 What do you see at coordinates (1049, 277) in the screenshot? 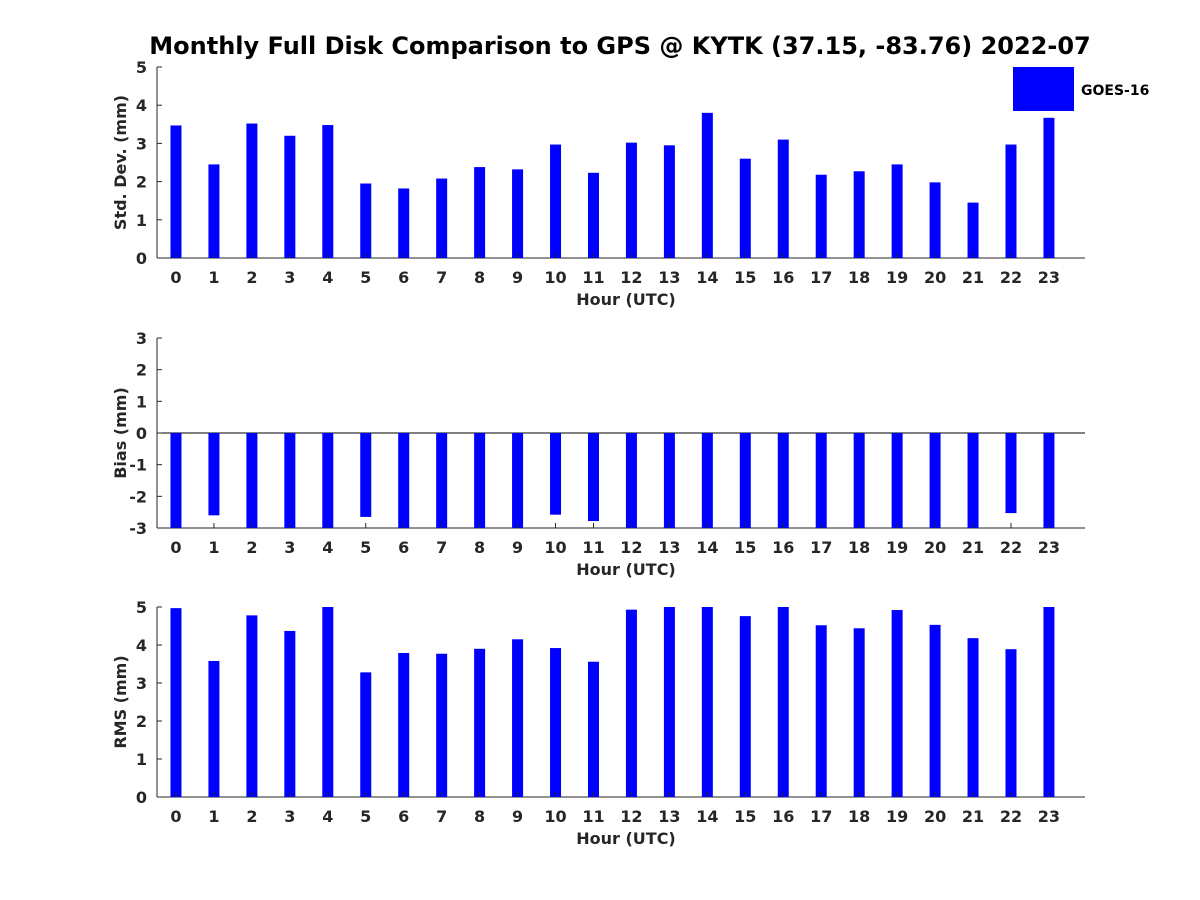
I see `x-tick-label: 23` at bounding box center [1049, 277].